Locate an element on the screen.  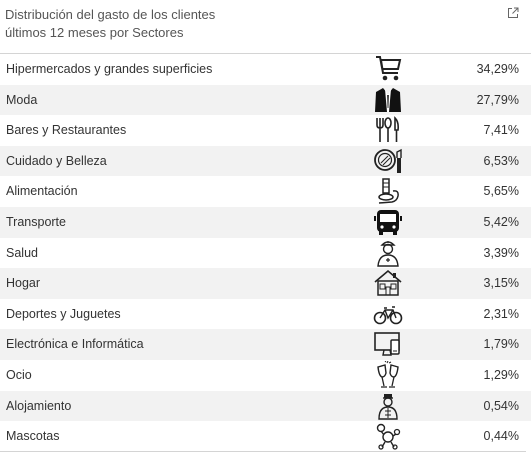
sector-label: Bares y Restaurantes is located at coordinates (66, 130).